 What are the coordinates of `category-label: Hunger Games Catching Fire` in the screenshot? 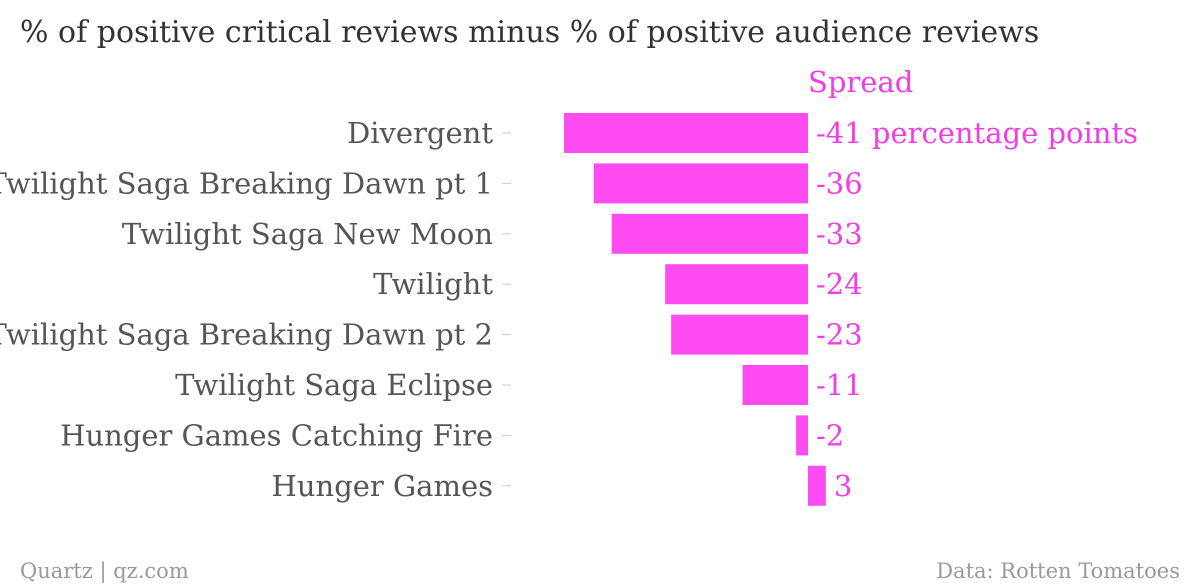 It's located at (276, 435).